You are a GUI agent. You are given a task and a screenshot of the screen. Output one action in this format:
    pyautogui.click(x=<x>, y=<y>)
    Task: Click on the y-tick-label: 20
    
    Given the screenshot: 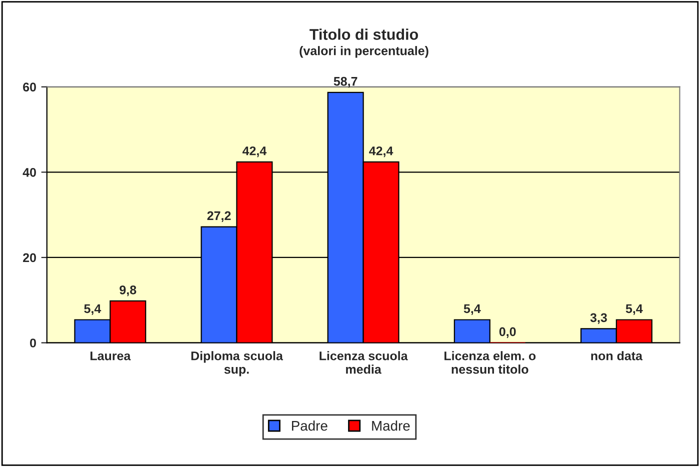 What is the action you would take?
    pyautogui.click(x=29, y=257)
    